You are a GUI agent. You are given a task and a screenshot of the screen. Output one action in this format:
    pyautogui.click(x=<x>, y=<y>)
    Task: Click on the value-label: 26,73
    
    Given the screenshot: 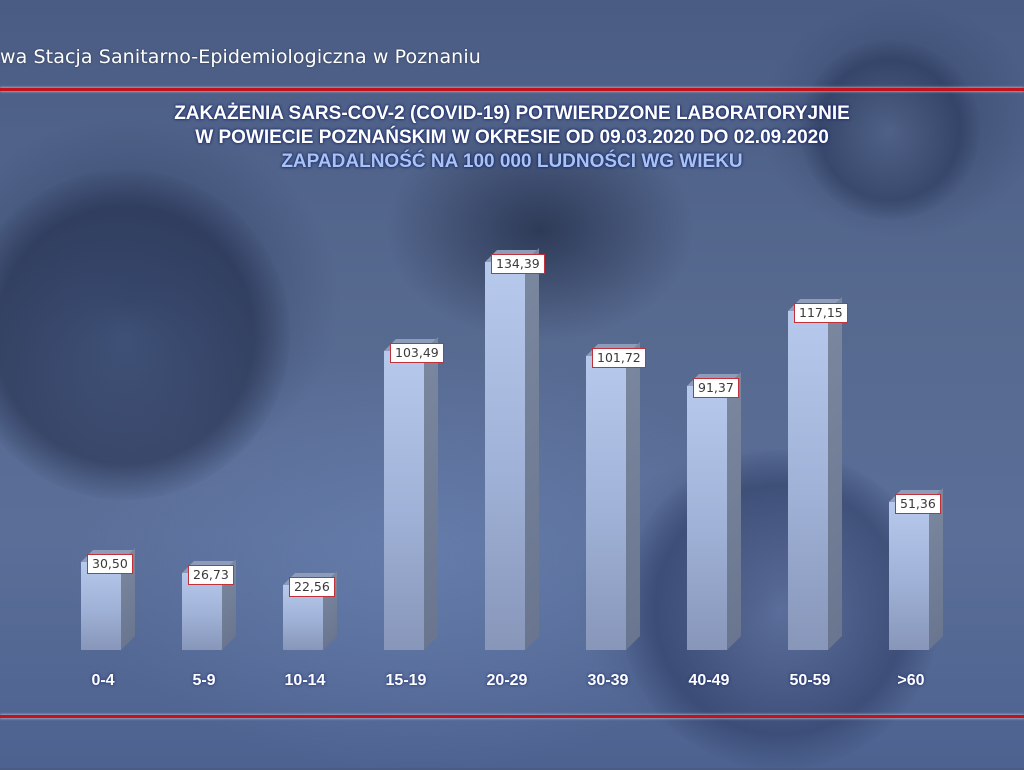 What is the action you would take?
    pyautogui.click(x=211, y=575)
    